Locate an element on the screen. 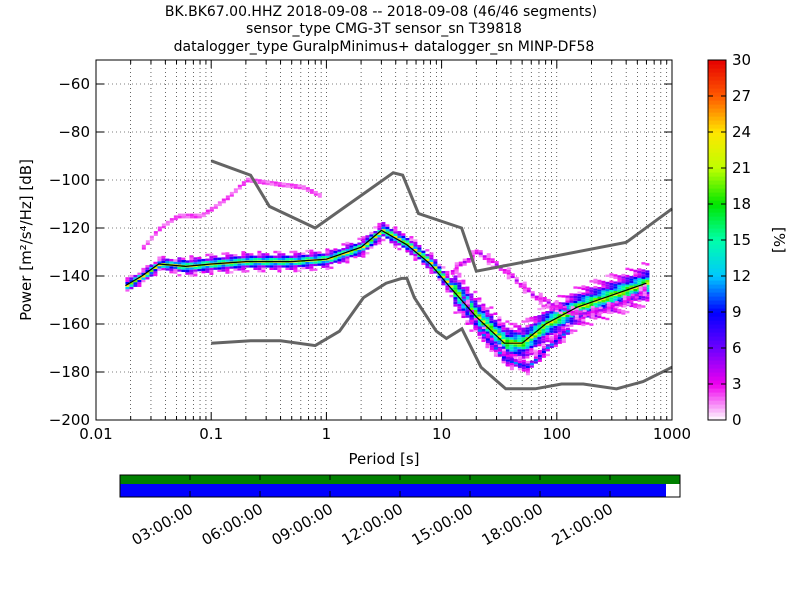  median-psd-line is located at coordinates (386, 286).